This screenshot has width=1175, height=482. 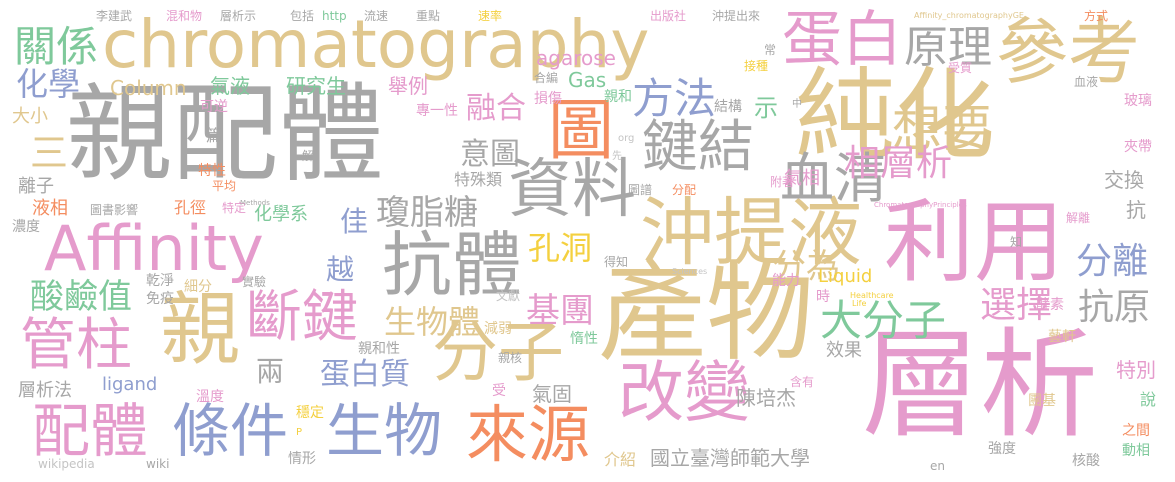 What do you see at coordinates (786, 281) in the screenshot?
I see `word: 能力` at bounding box center [786, 281].